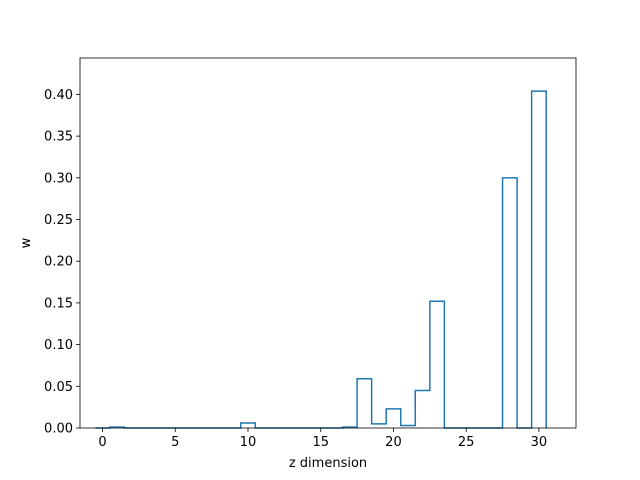 The width and height of the screenshot is (640, 480). I want to click on x-tick-label: 15, so click(320, 442).